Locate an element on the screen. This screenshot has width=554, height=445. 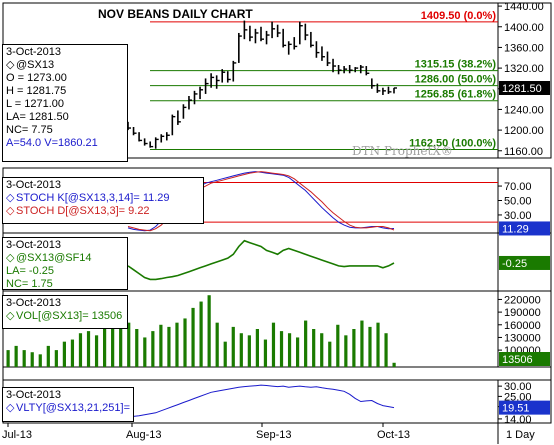
stoch-legend-d-row: ◇ STOCH D[@SX13,3]= 9.22 is located at coordinates (103, 211).